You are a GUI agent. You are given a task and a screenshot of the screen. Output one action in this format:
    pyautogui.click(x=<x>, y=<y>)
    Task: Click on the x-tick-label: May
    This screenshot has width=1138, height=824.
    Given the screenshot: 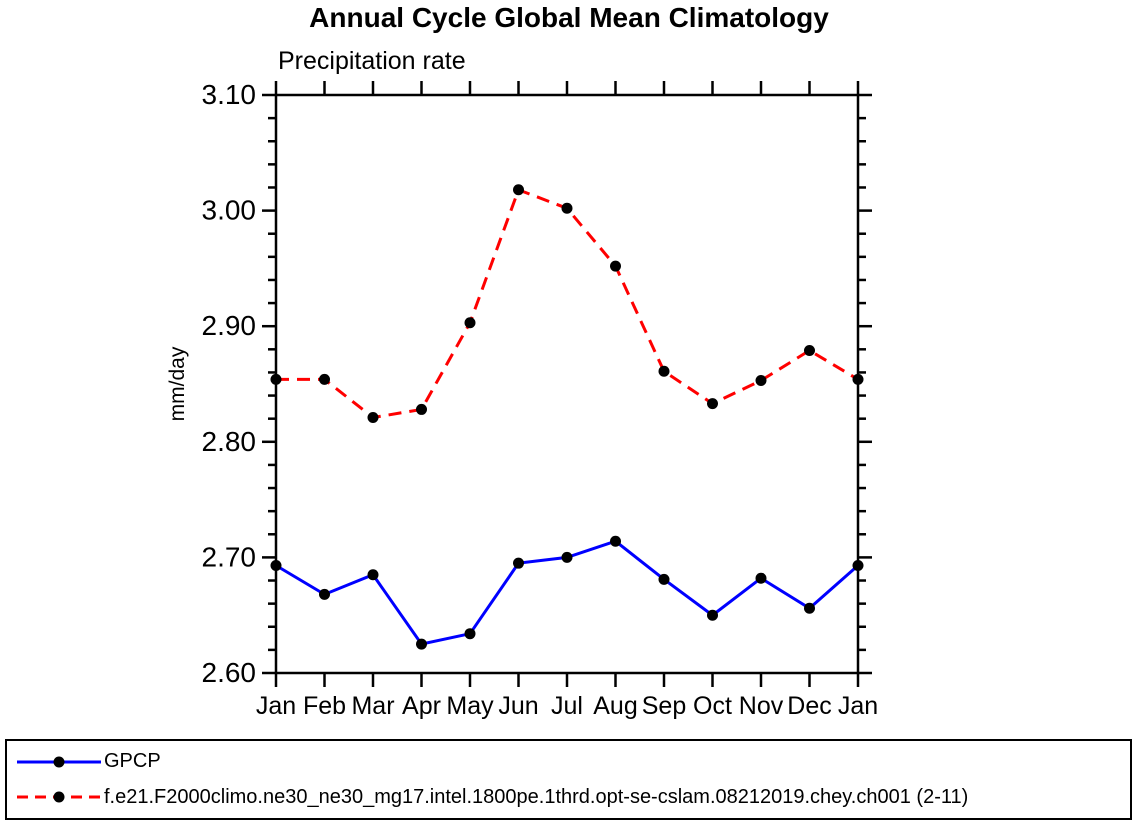 What is the action you would take?
    pyautogui.click(x=470, y=706)
    